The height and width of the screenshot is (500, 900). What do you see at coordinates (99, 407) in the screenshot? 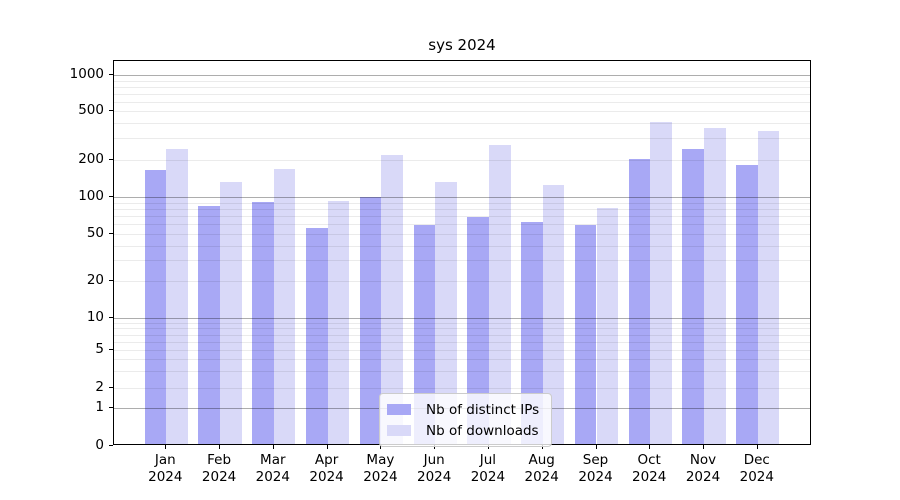
I see `y-axis-tick-label: 1` at bounding box center [99, 407].